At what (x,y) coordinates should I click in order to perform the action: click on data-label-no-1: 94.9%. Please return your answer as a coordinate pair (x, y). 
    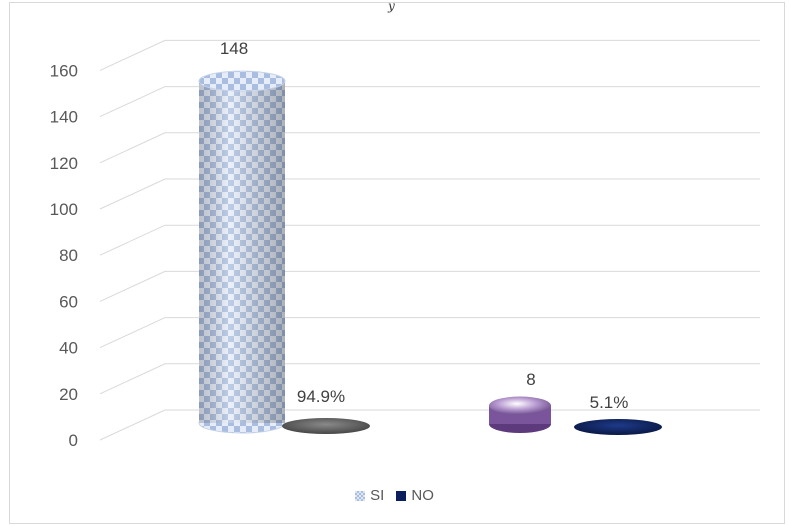
    Looking at the image, I should click on (321, 396).